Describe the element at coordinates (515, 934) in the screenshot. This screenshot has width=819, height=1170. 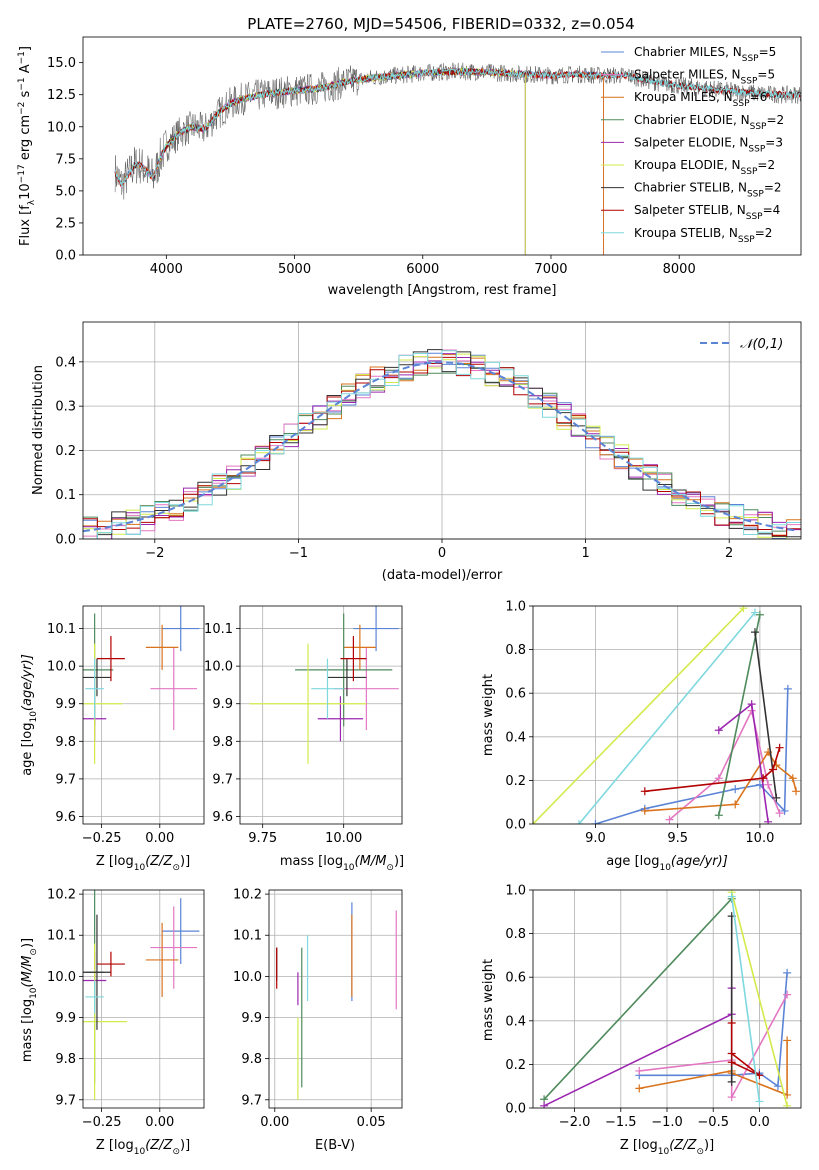
I see `y-tick-label: 0.8` at that location.